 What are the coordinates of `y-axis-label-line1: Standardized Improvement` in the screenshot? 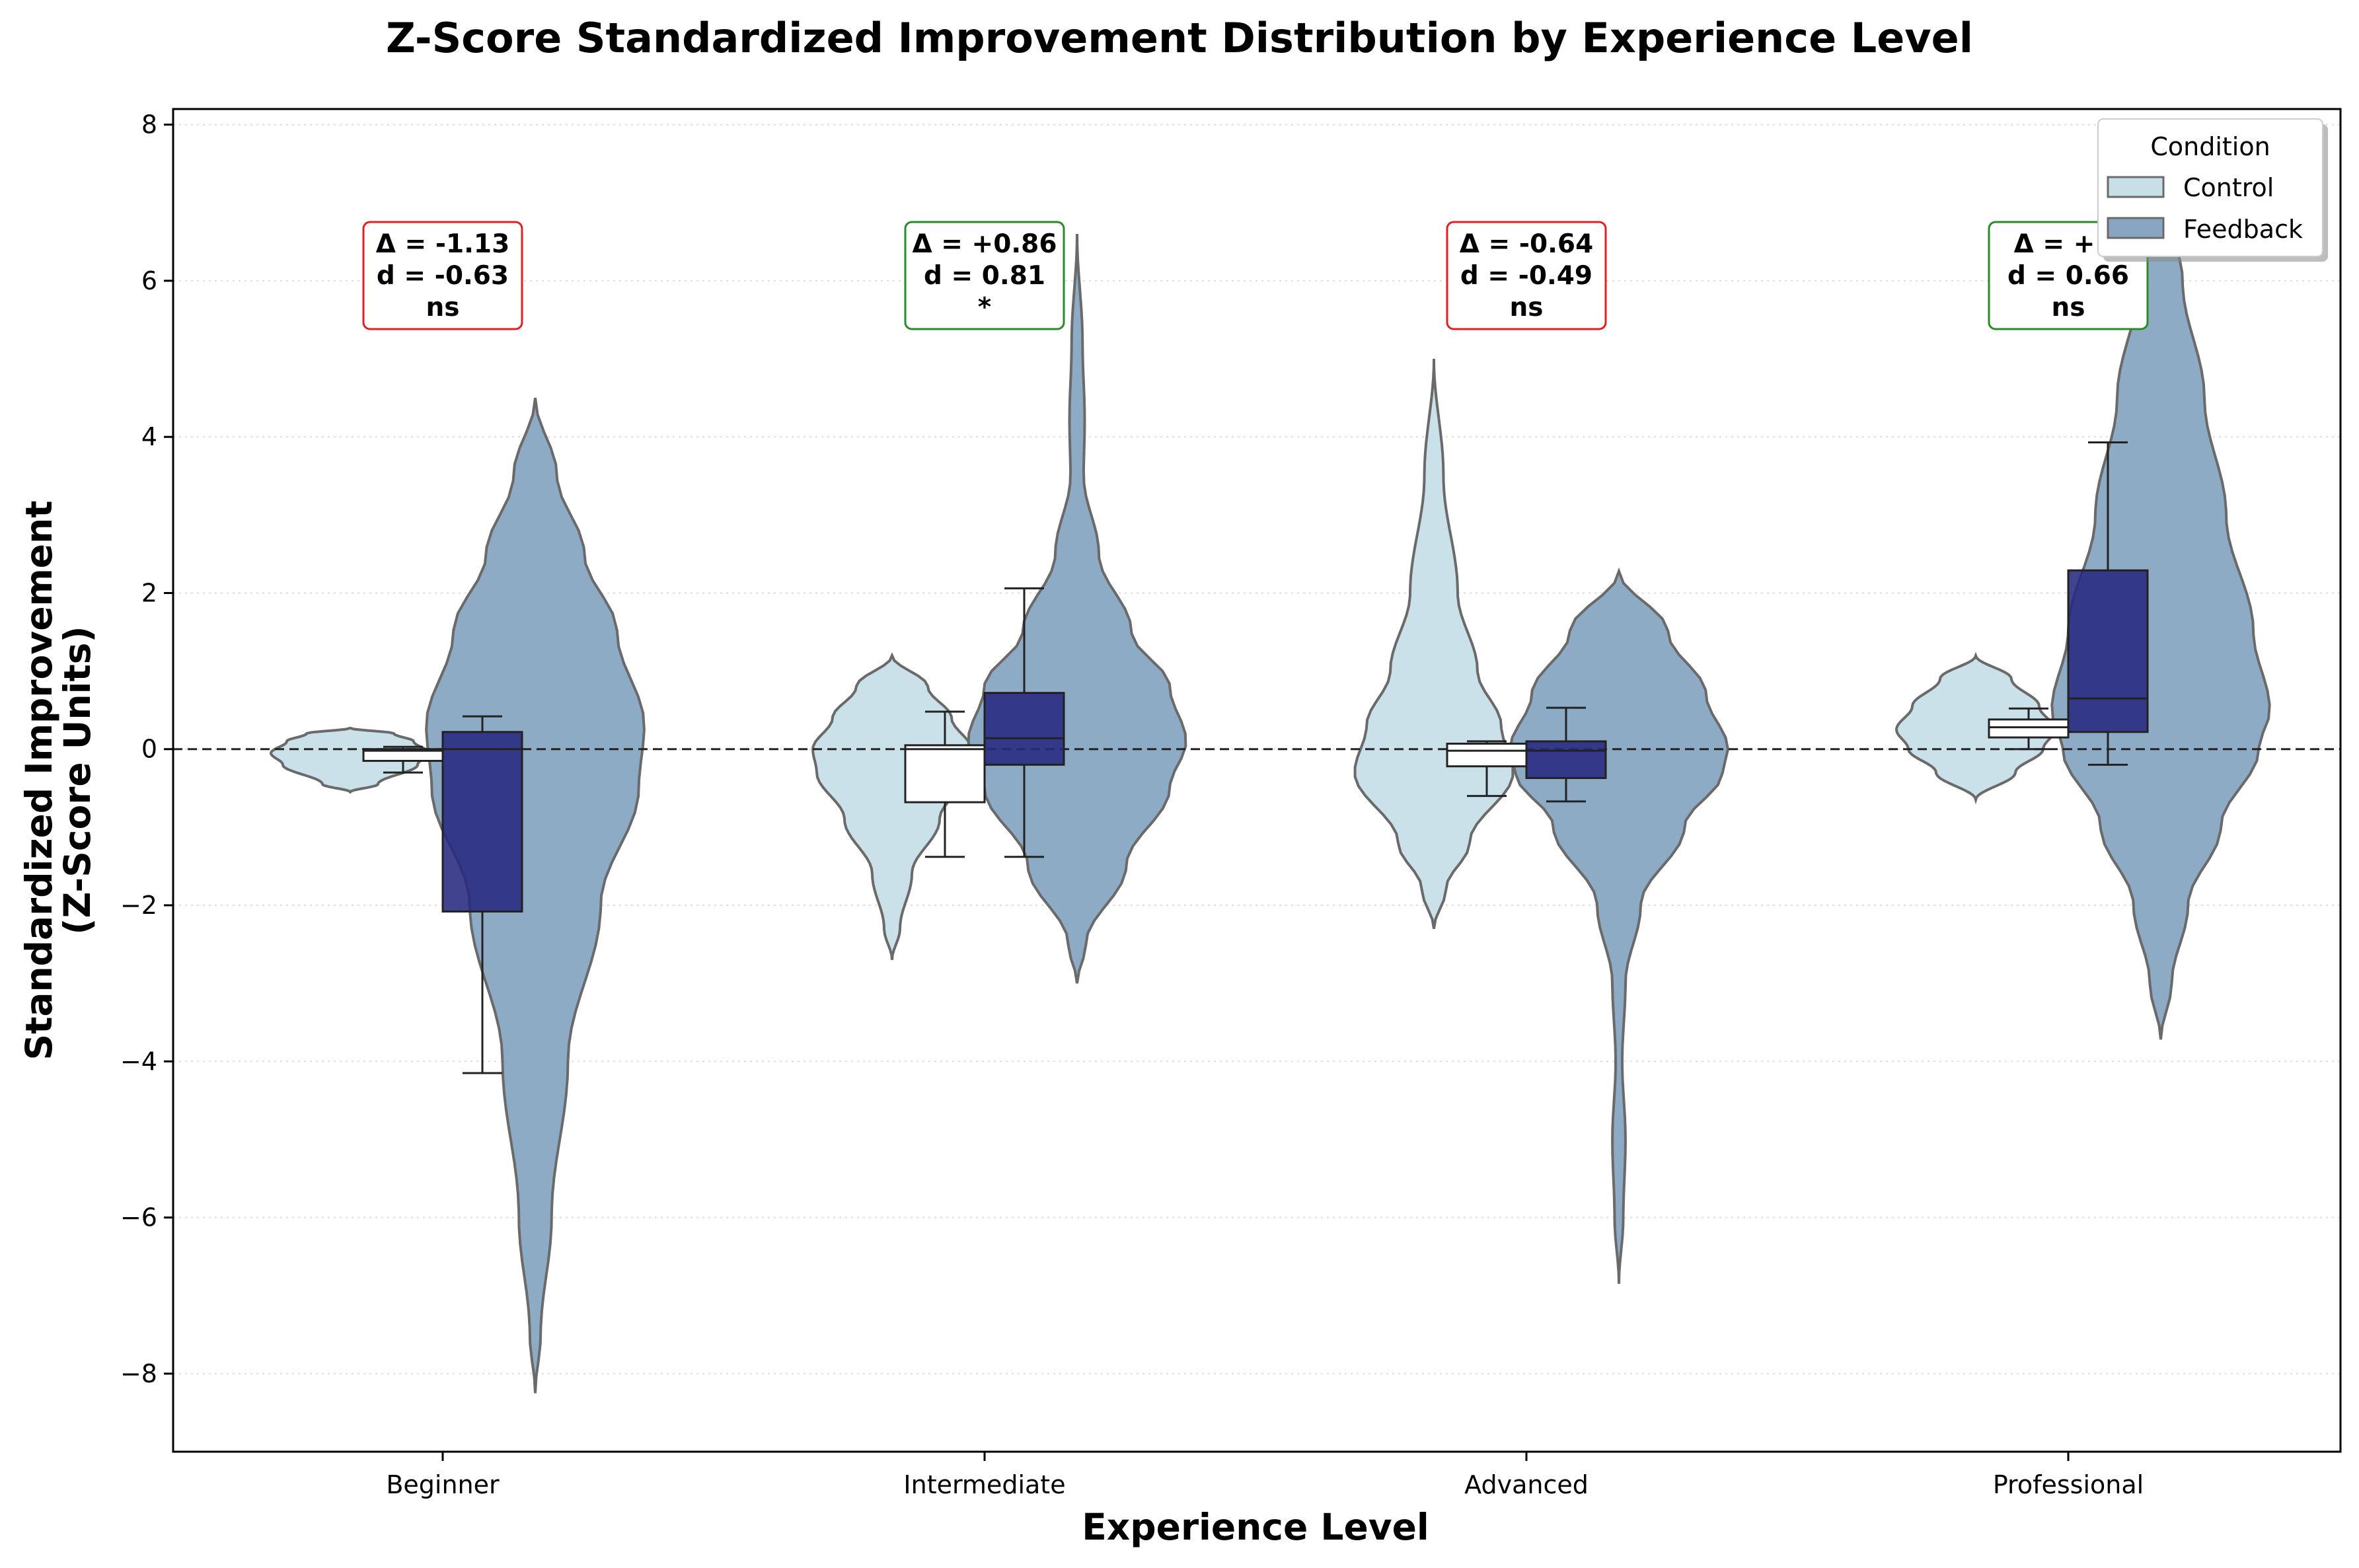 It's located at (39, 780).